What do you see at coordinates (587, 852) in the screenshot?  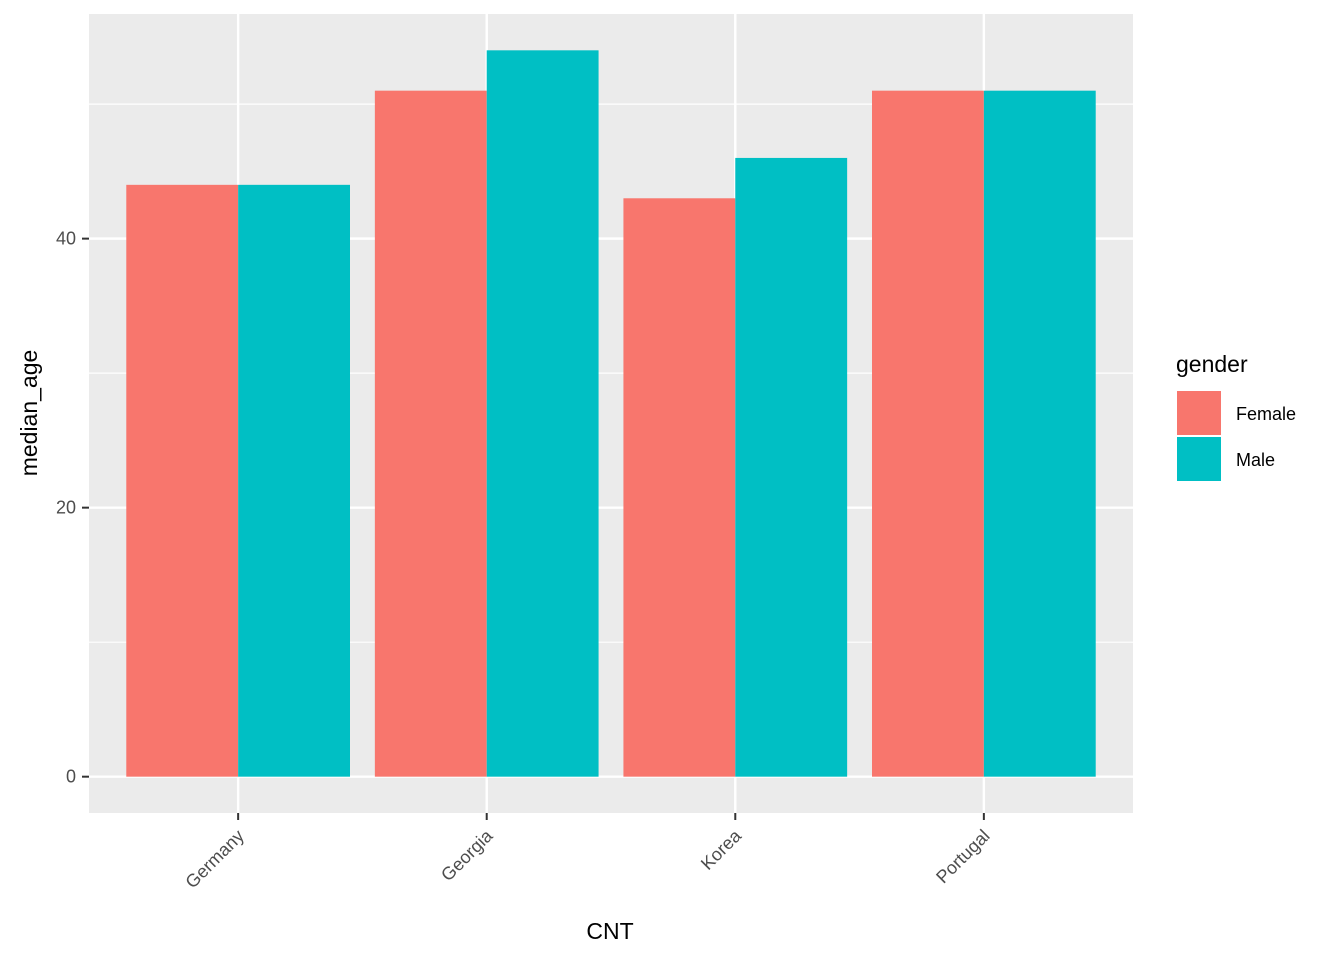 I see `x-axis: Germany Georgia Korea Portugal` at bounding box center [587, 852].